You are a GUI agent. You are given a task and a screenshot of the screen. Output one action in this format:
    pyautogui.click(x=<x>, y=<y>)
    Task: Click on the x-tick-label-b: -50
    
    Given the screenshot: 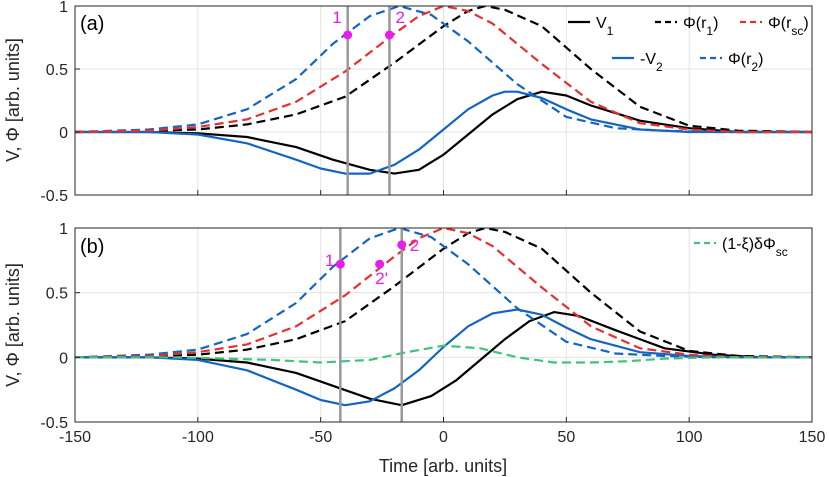 What is the action you would take?
    pyautogui.click(x=320, y=437)
    